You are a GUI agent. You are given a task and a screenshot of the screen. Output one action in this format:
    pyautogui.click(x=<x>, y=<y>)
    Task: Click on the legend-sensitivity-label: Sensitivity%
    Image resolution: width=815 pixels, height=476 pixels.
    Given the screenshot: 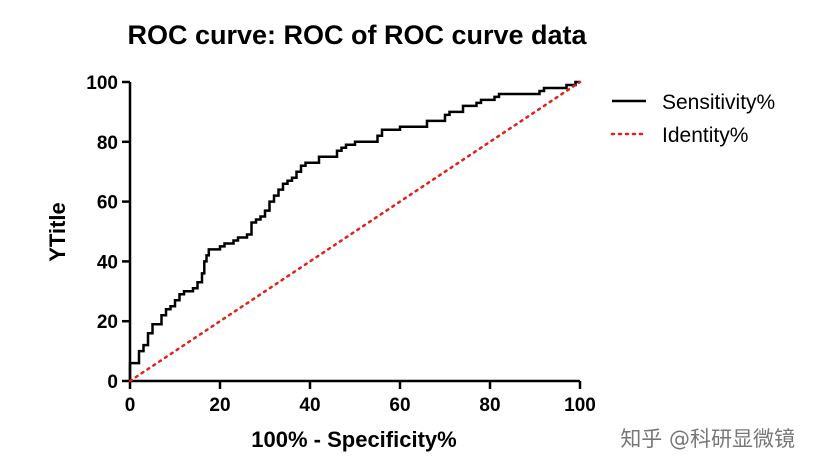 What is the action you would take?
    pyautogui.click(x=718, y=102)
    